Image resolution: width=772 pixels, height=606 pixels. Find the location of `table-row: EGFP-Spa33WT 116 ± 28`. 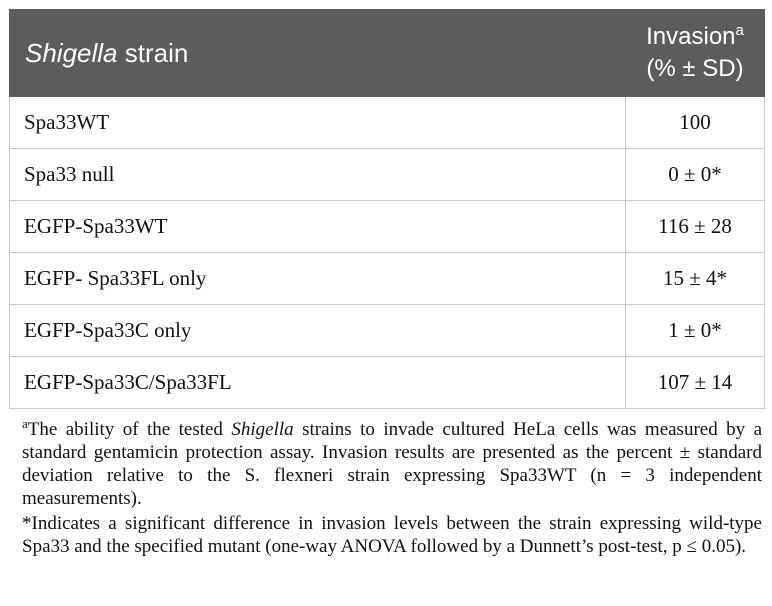

table-row: EGFP-Spa33WT 116 ± 28 is located at coordinates (387, 226).